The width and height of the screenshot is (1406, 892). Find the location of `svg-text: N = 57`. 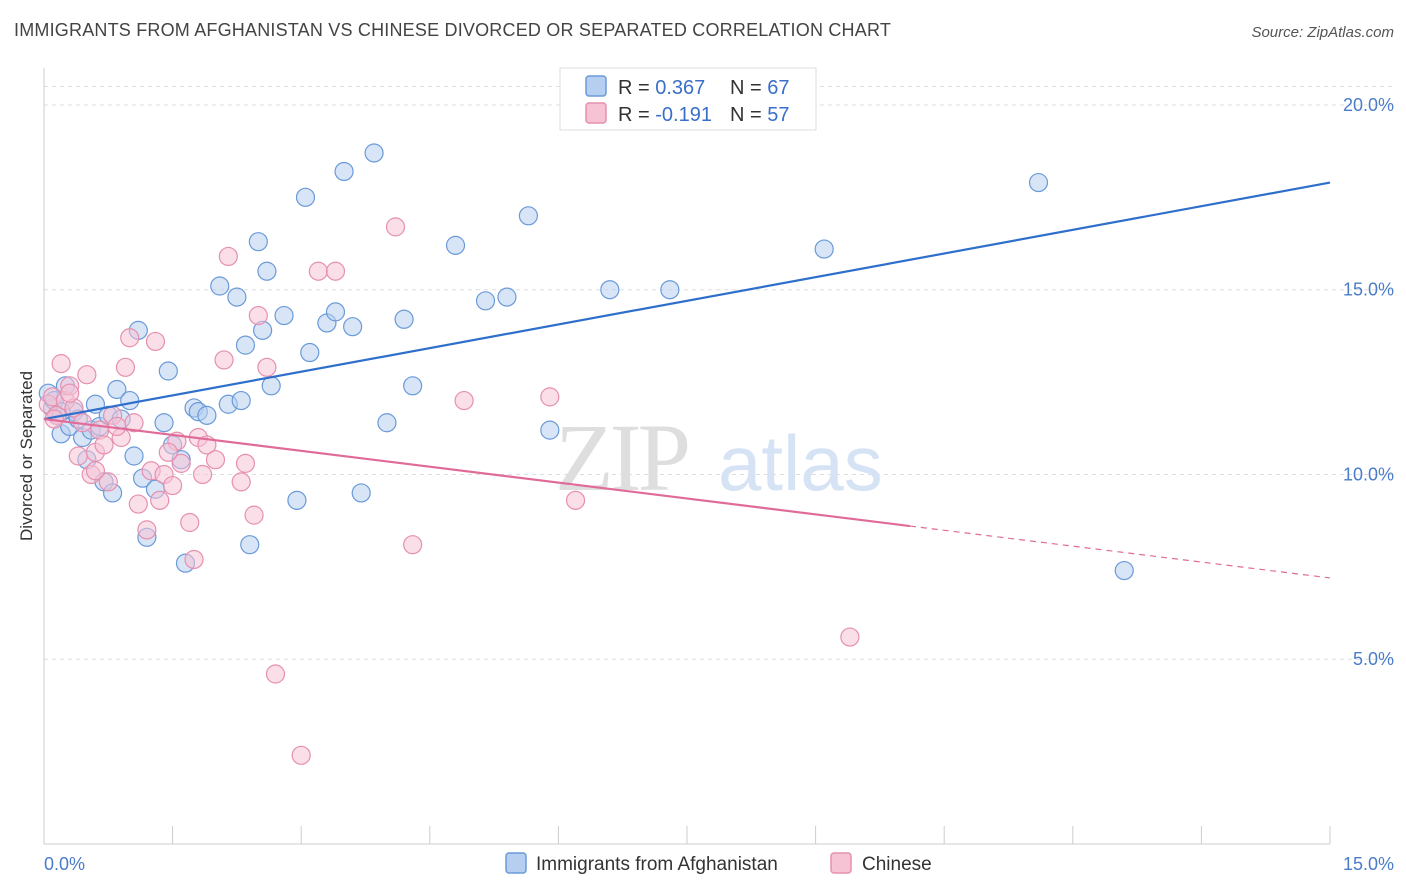

svg-text: N = 57 is located at coordinates (760, 115).